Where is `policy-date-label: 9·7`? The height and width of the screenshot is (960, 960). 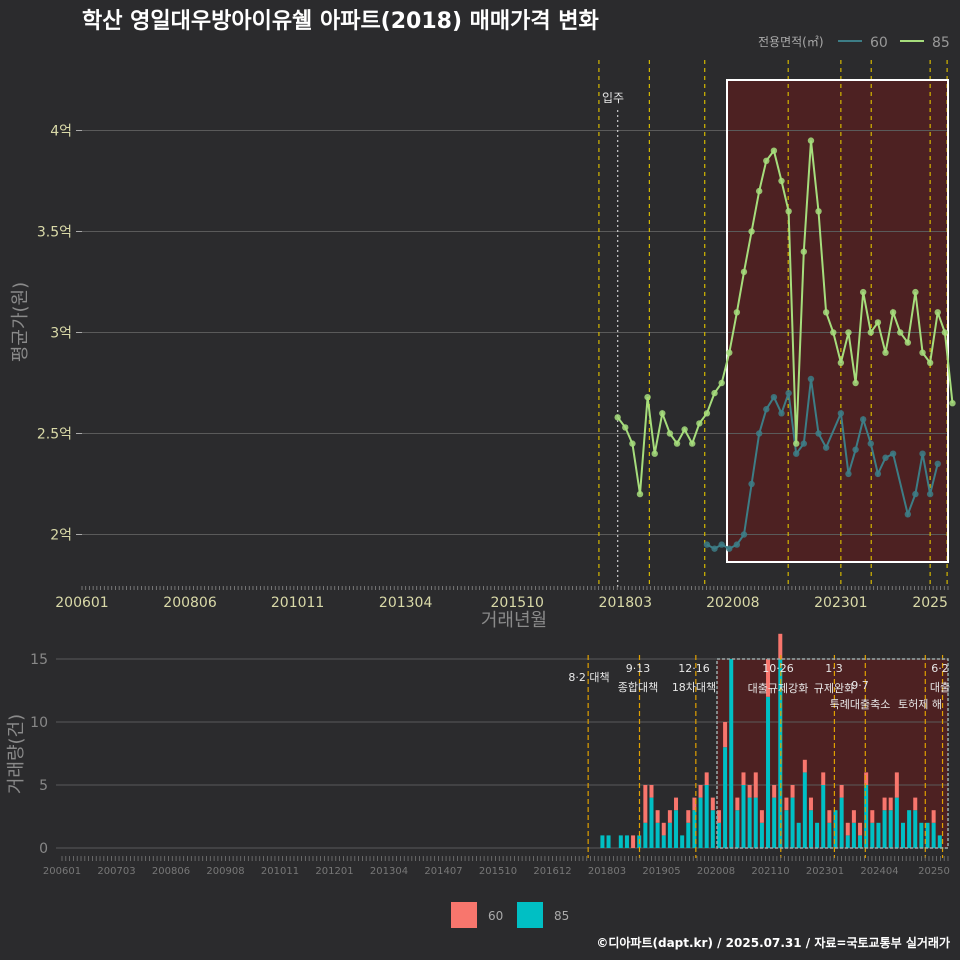 policy-date-label: 9·7 is located at coordinates (860, 685).